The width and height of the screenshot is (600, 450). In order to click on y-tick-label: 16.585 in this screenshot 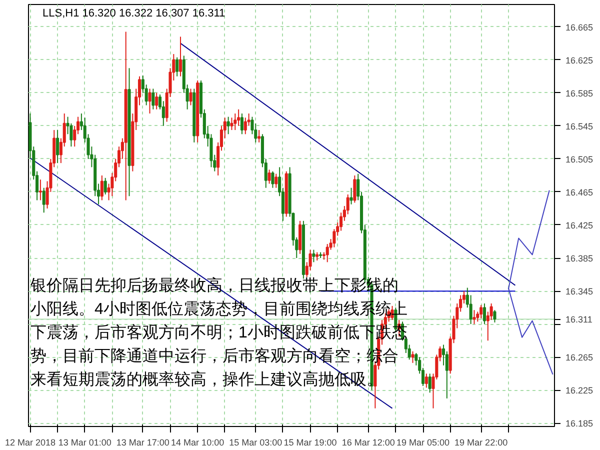, I will do `click(580, 93)`.